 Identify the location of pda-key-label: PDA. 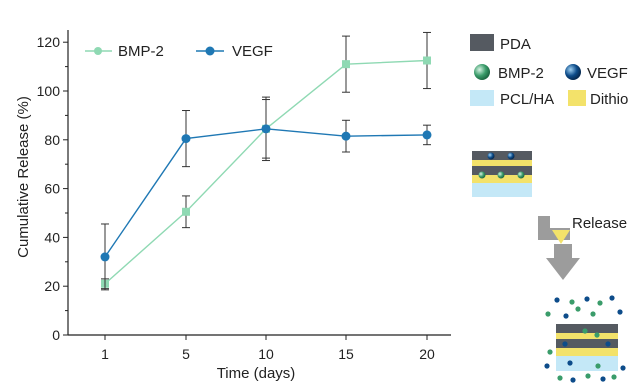
(515, 44).